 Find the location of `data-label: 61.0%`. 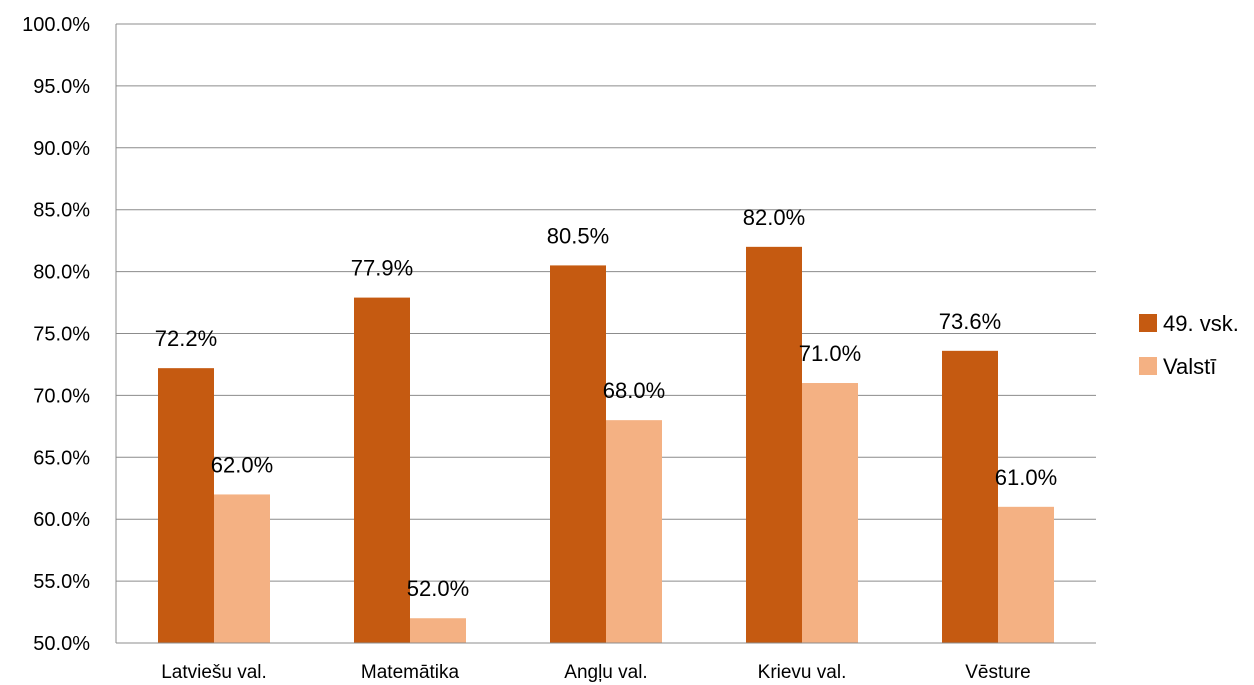

data-label: 61.0% is located at coordinates (1026, 477).